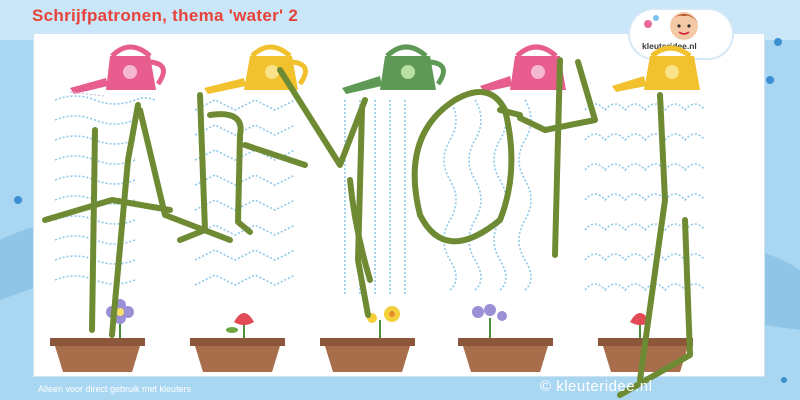 The width and height of the screenshot is (800, 400). Describe the element at coordinates (165, 15) in the screenshot. I see `worksheet-title: Schrijfpatronen, thema 'water' 2` at that location.